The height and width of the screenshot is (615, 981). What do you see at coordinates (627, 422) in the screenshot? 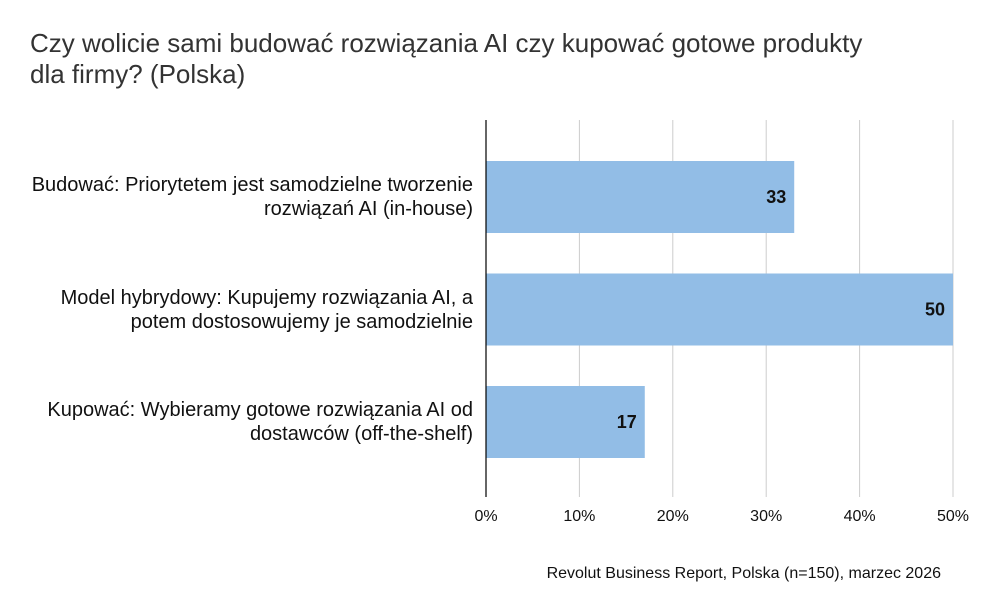
I see `data-label: 17` at bounding box center [627, 422].